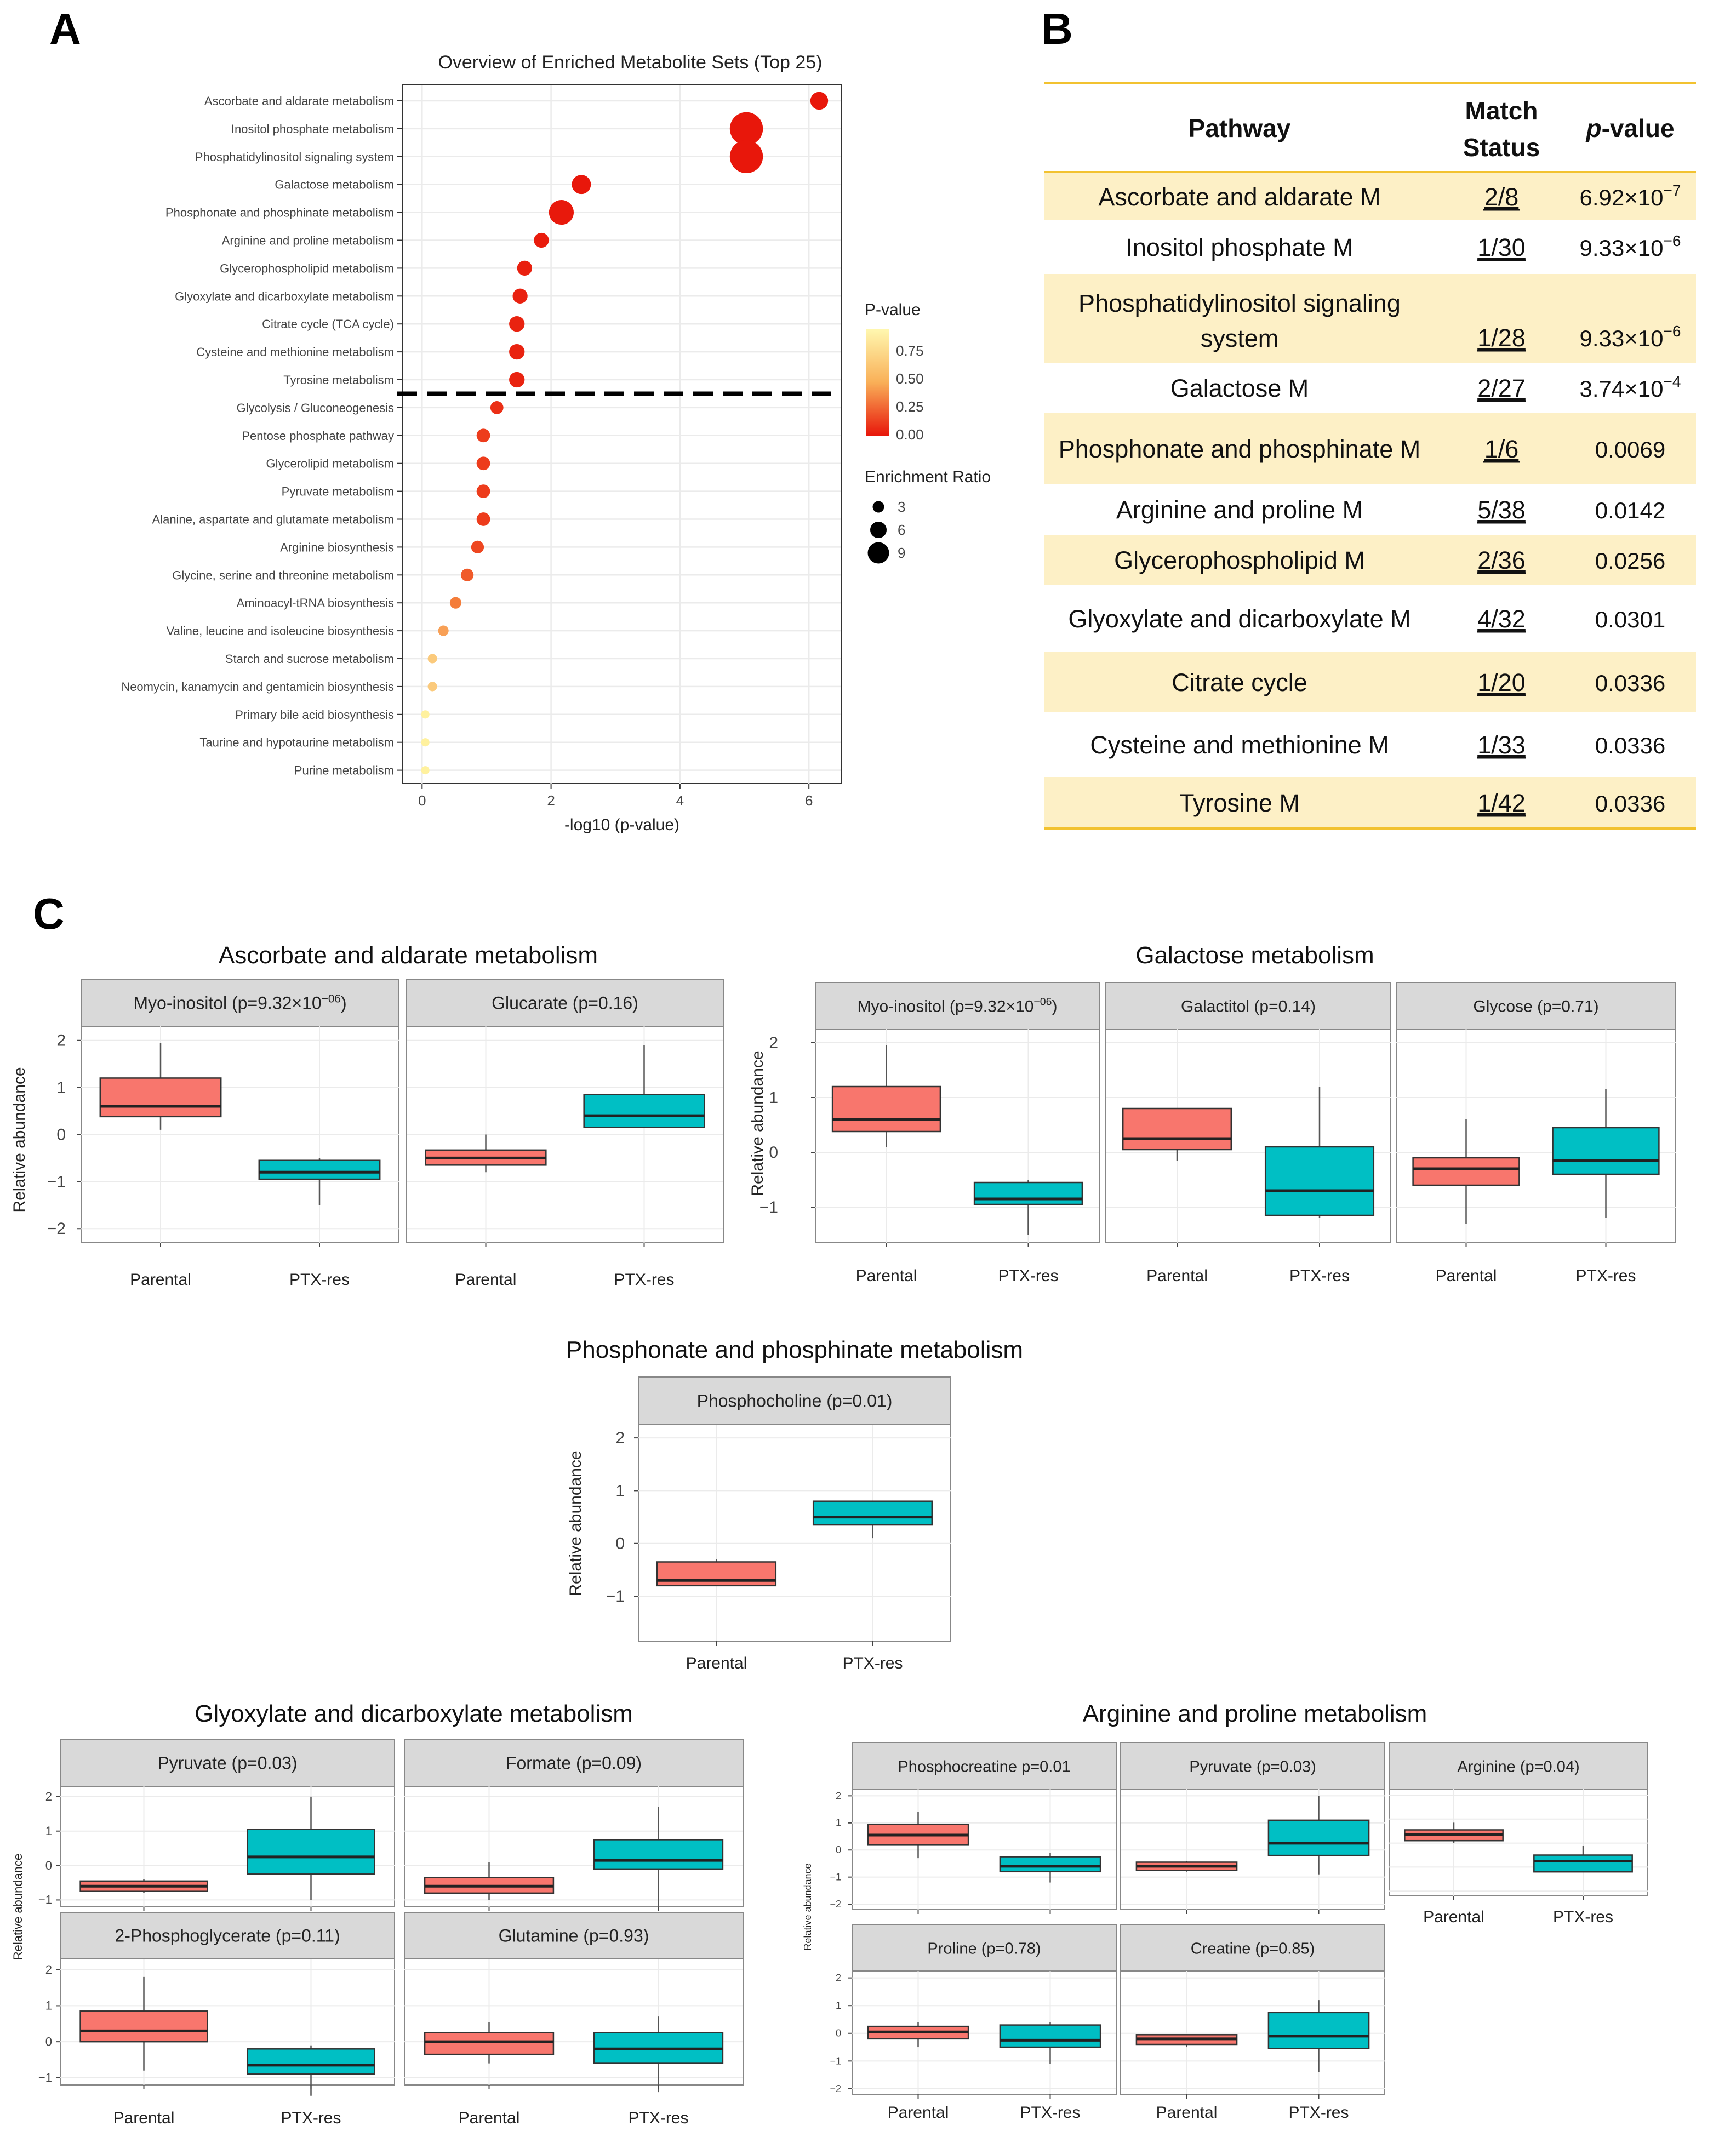 The height and width of the screenshot is (2154, 1736). I want to click on chart-a-pathway-label: Glycine, serine and threonine metabolism, so click(283, 575).